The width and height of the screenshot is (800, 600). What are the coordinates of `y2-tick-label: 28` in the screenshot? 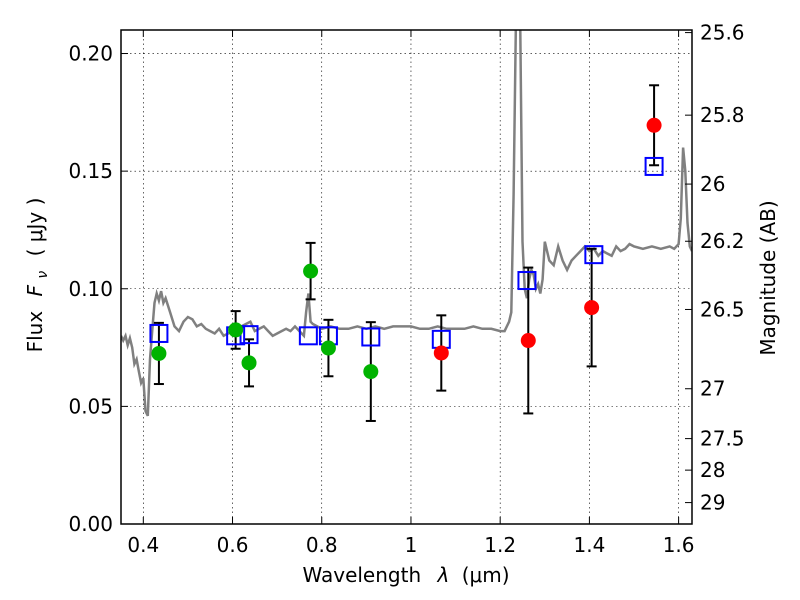 It's located at (712, 470).